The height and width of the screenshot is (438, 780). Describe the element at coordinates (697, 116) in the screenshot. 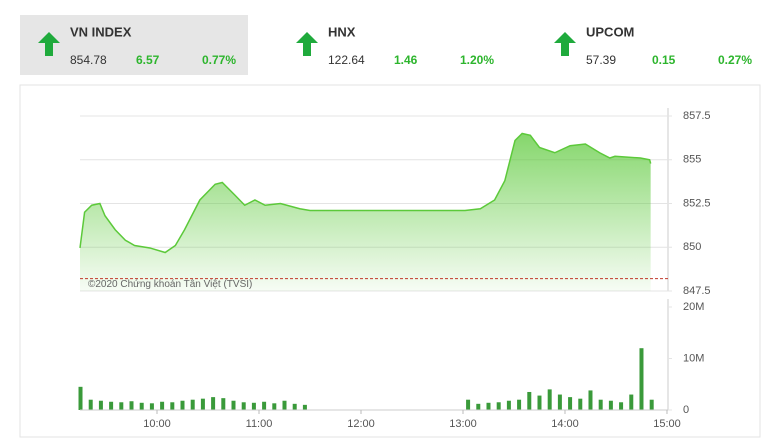

I see `y-tick-label: 857.5` at that location.